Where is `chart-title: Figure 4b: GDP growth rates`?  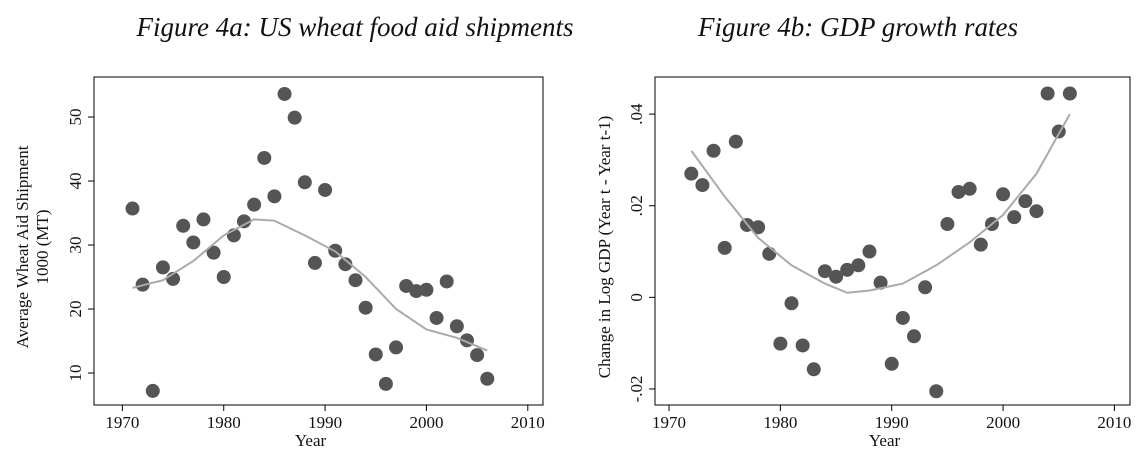
chart-title: Figure 4b: GDP growth rates is located at coordinates (857, 27).